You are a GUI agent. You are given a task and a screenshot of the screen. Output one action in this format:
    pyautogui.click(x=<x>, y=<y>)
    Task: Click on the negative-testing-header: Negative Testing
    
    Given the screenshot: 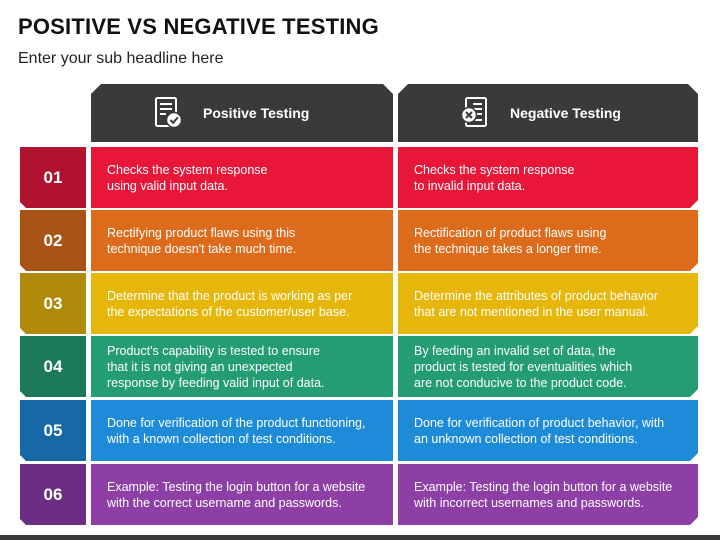 What is the action you would take?
    pyautogui.click(x=548, y=113)
    